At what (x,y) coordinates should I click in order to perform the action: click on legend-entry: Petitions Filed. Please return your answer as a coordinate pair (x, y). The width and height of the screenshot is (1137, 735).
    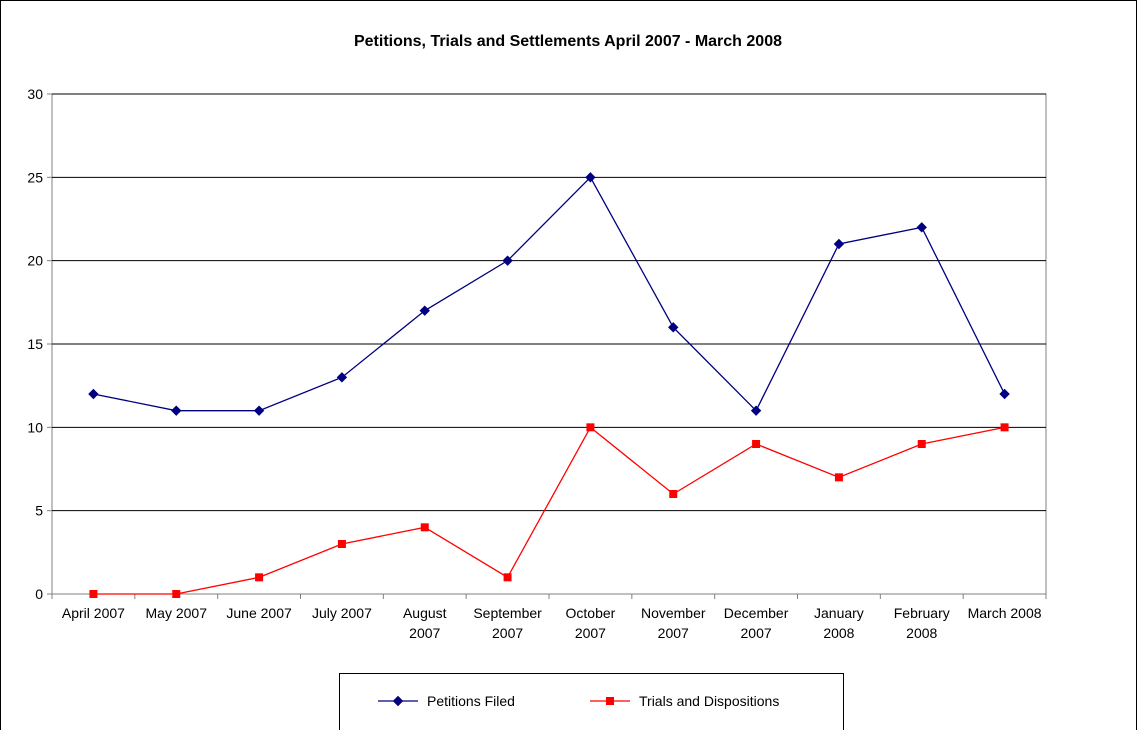
    Looking at the image, I should click on (446, 701).